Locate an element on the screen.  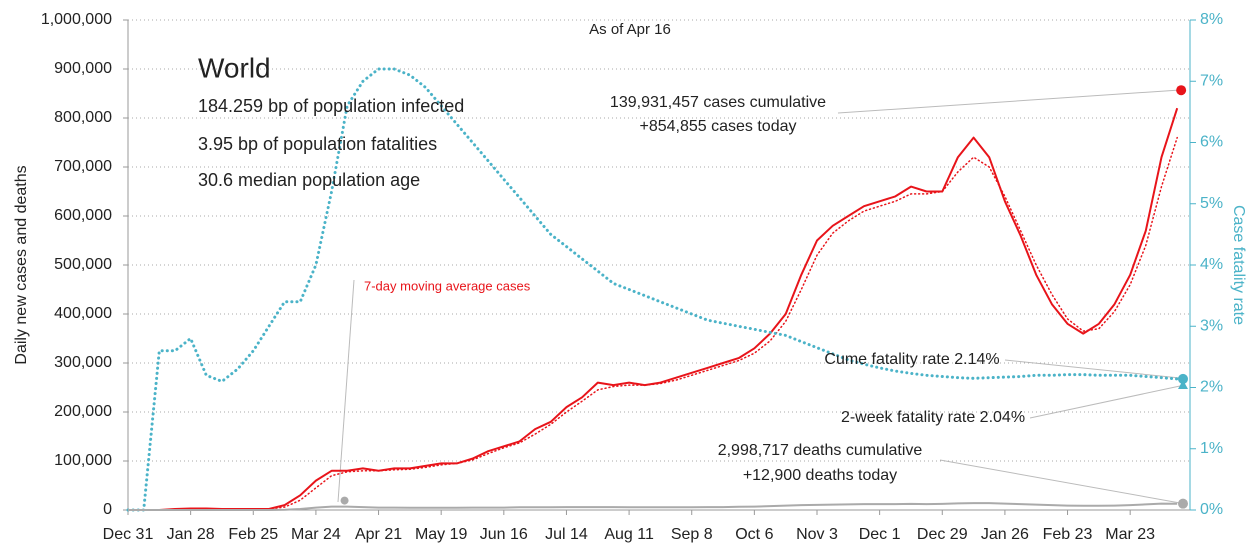
y-tick-label: 0 is located at coordinates (107, 509).